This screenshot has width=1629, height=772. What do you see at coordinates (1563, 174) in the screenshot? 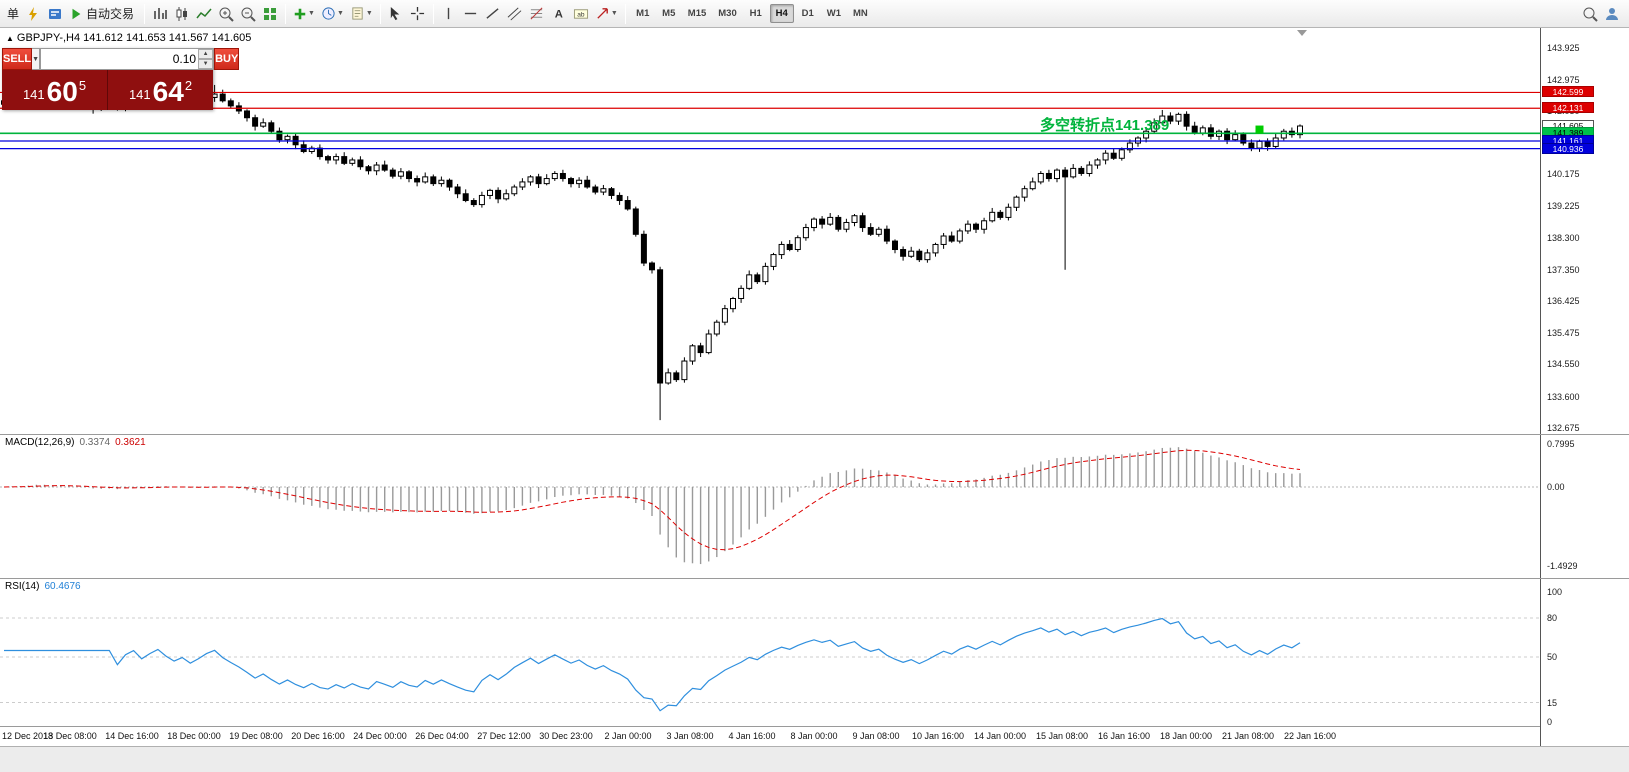
I see `price-axis-tick: 140.175` at bounding box center [1563, 174].